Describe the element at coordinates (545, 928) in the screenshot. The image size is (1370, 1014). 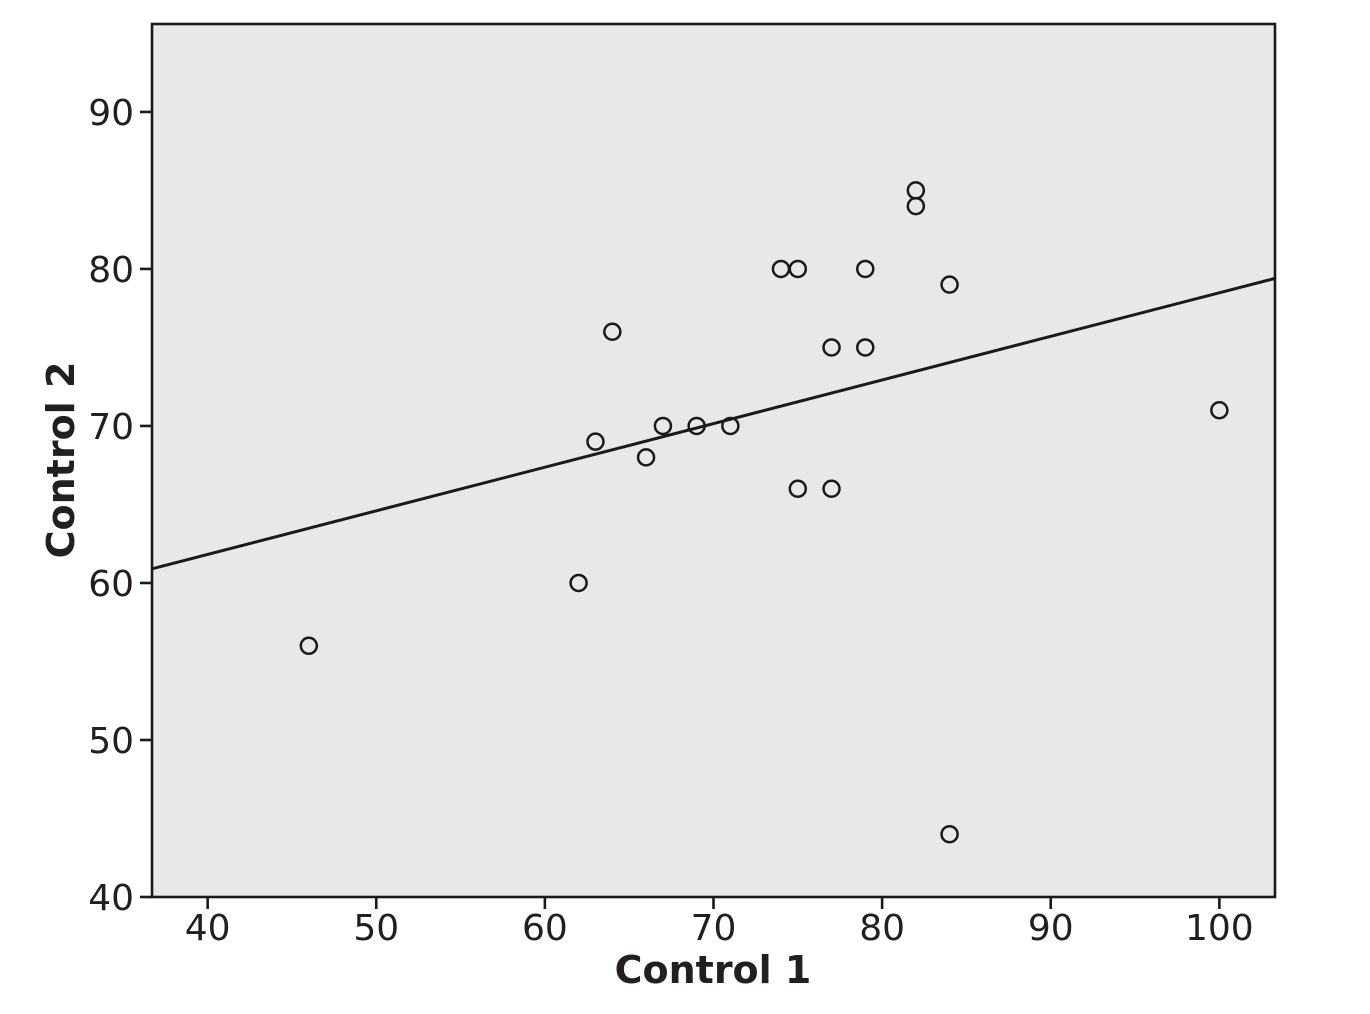
I see `x-tick-label: 60` at that location.